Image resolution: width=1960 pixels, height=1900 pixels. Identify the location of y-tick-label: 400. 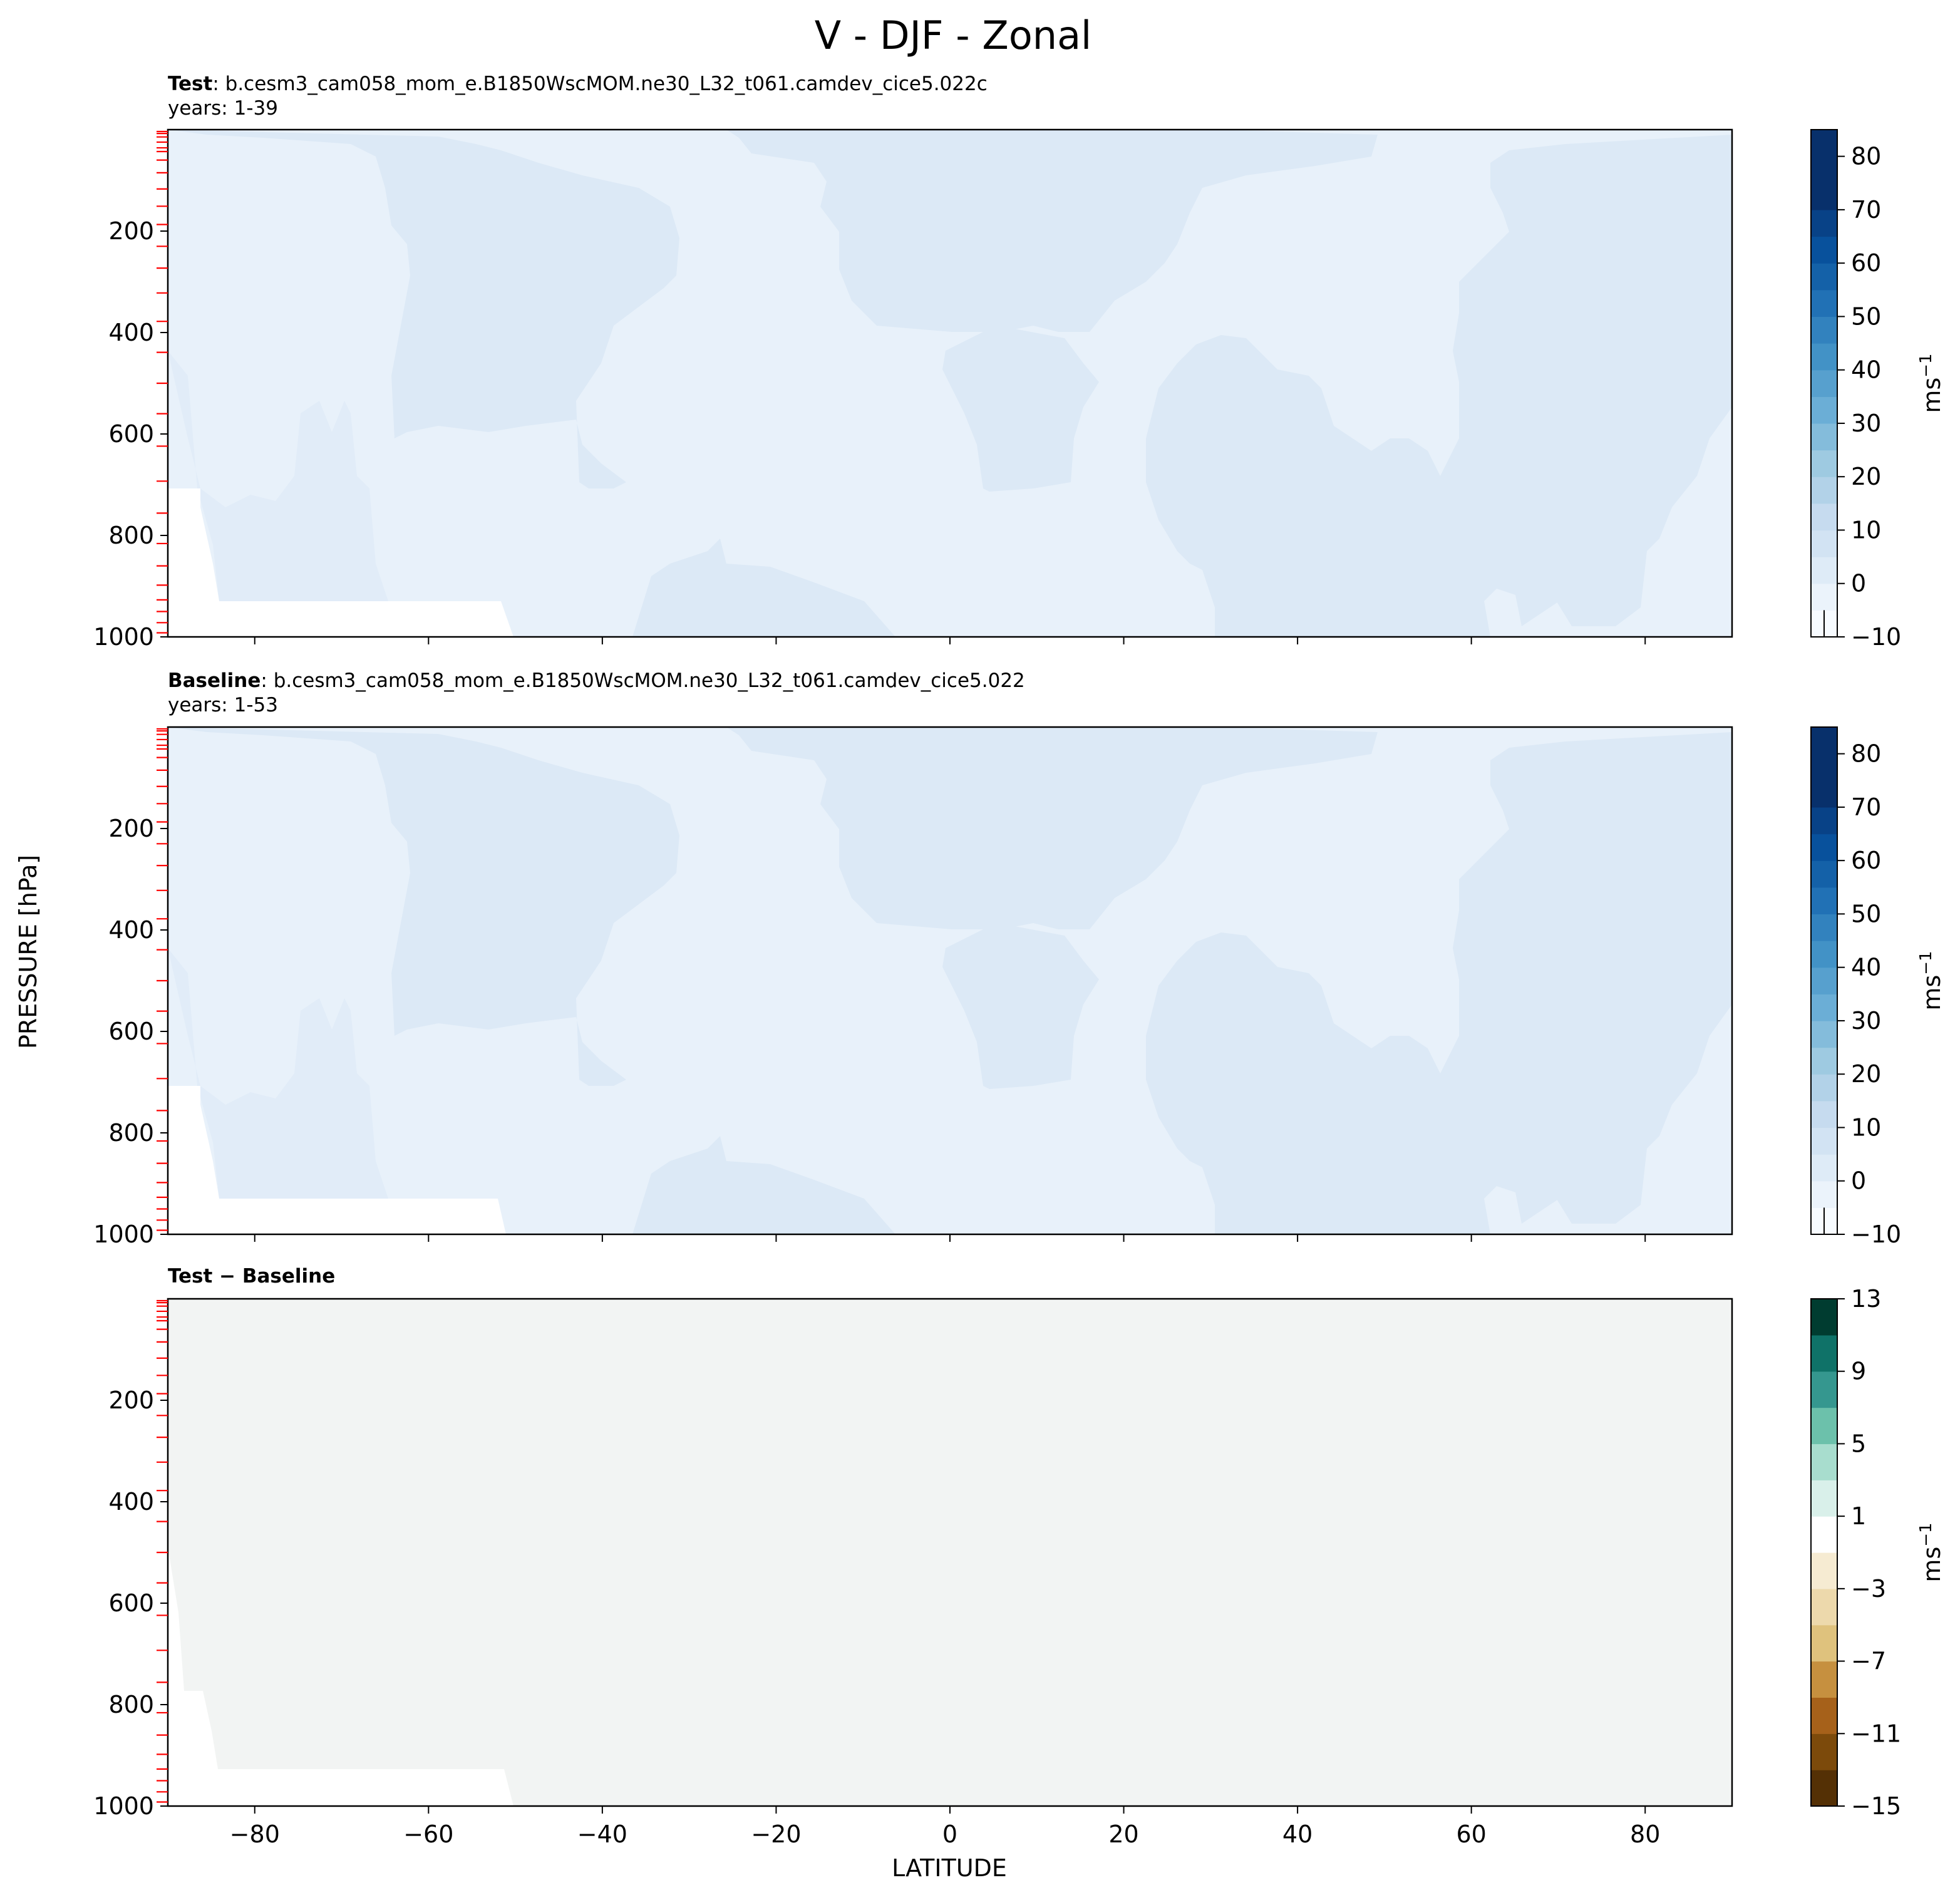
(131, 930).